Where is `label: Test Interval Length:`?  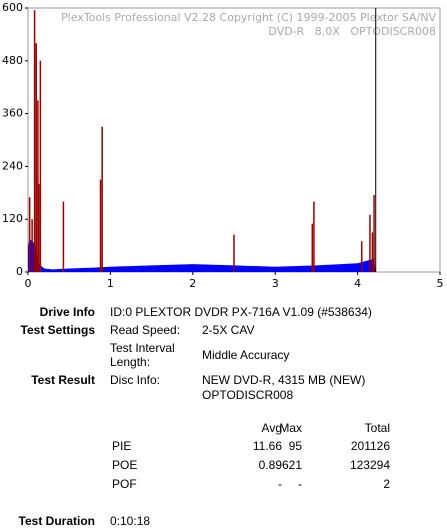
label: Test Interval Length: is located at coordinates (142, 355).